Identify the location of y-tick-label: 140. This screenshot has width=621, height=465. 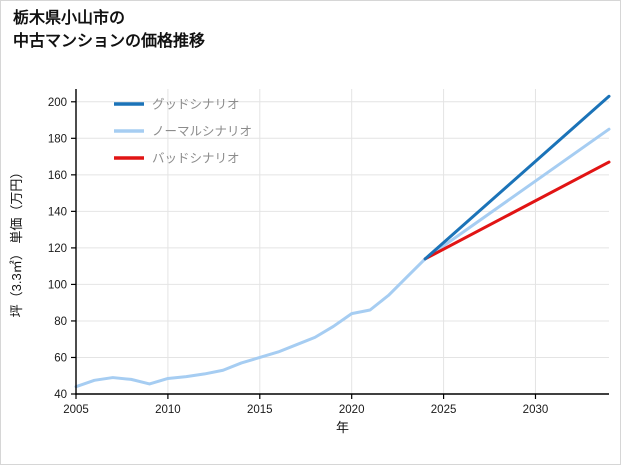
(57, 212).